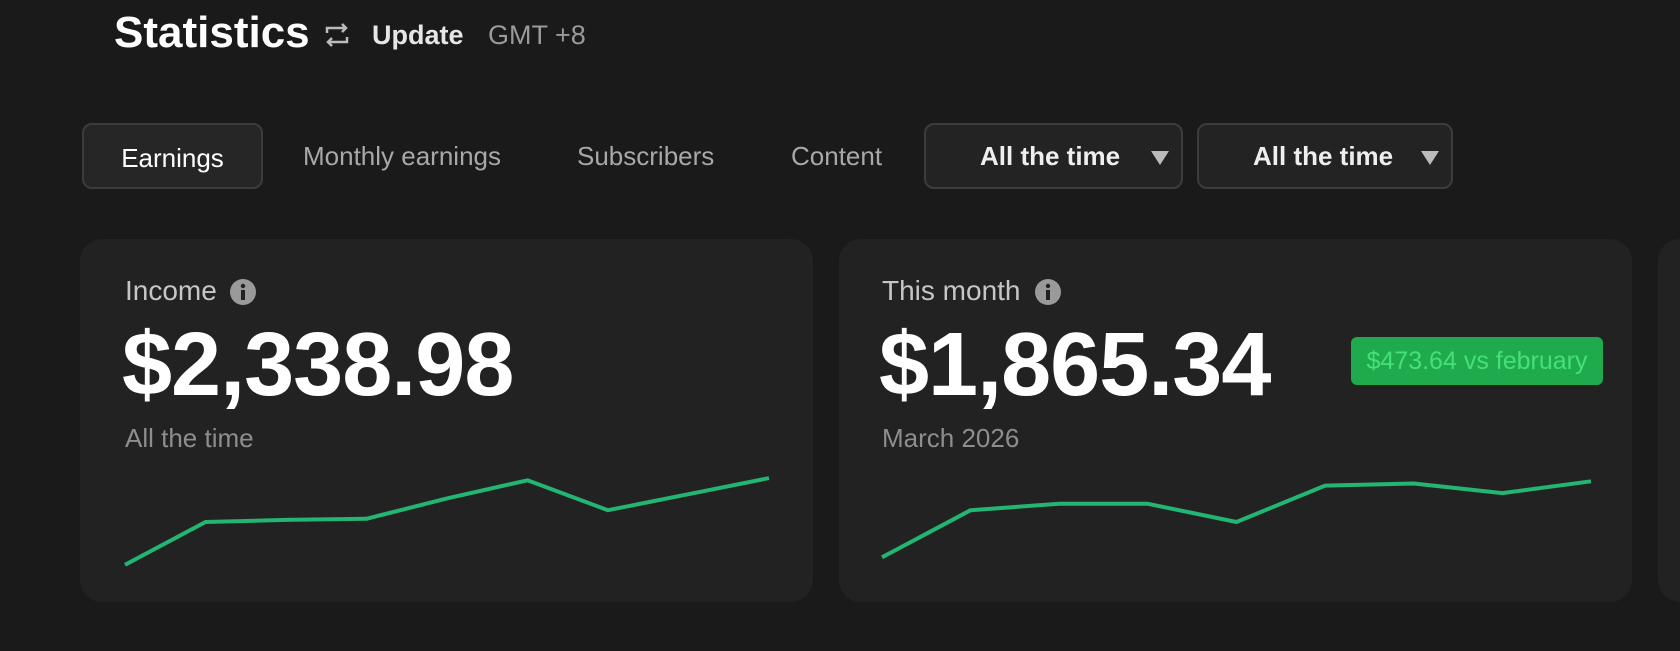 The image size is (1680, 651). What do you see at coordinates (951, 438) in the screenshot?
I see `card-period: March 2026` at bounding box center [951, 438].